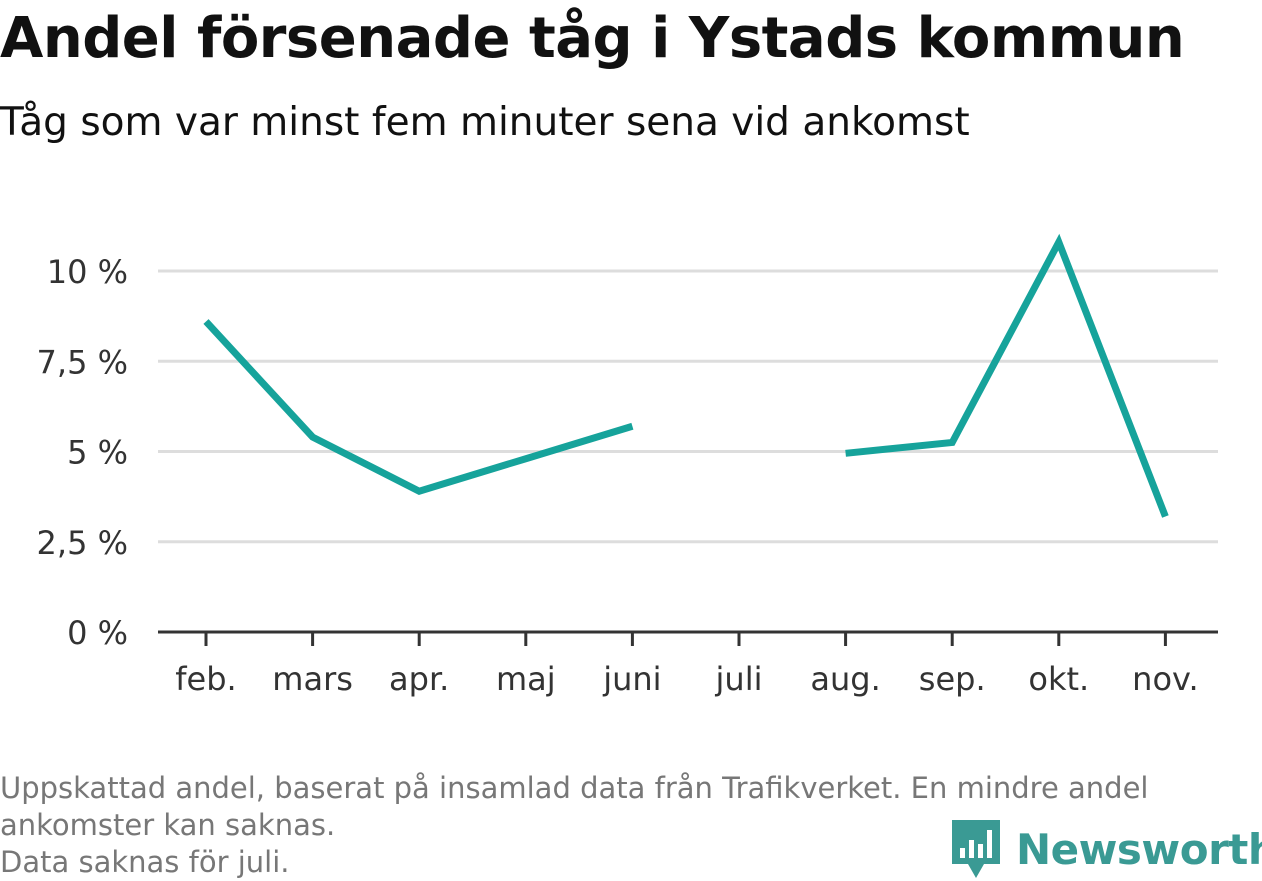 The width and height of the screenshot is (1262, 881). Describe the element at coordinates (97, 633) in the screenshot. I see `y-tick-label: 0 %` at that location.